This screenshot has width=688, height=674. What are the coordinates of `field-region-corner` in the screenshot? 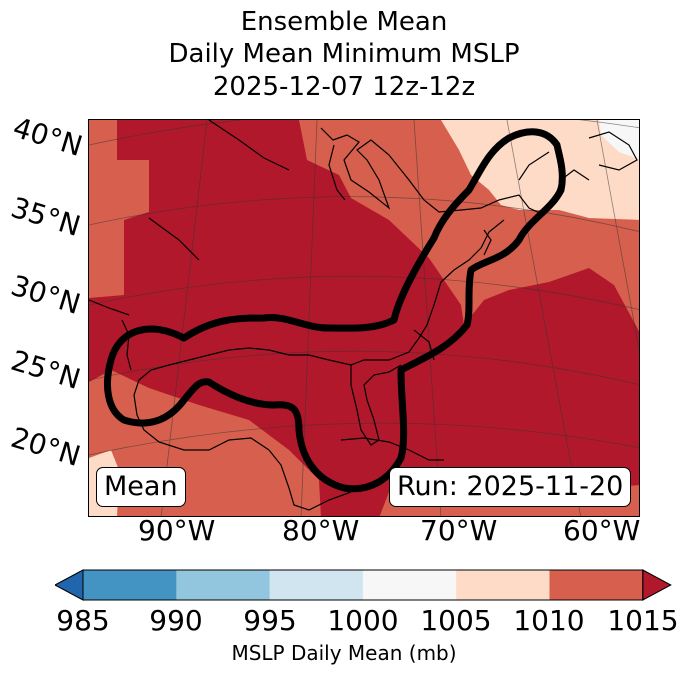 It's located at (619, 140).